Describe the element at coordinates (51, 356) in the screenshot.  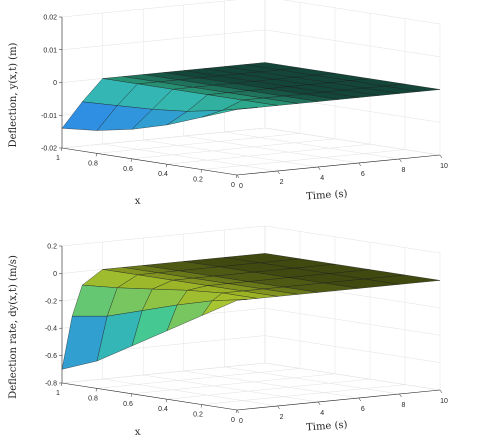
I see `z-tick-label: -0.6` at that location.